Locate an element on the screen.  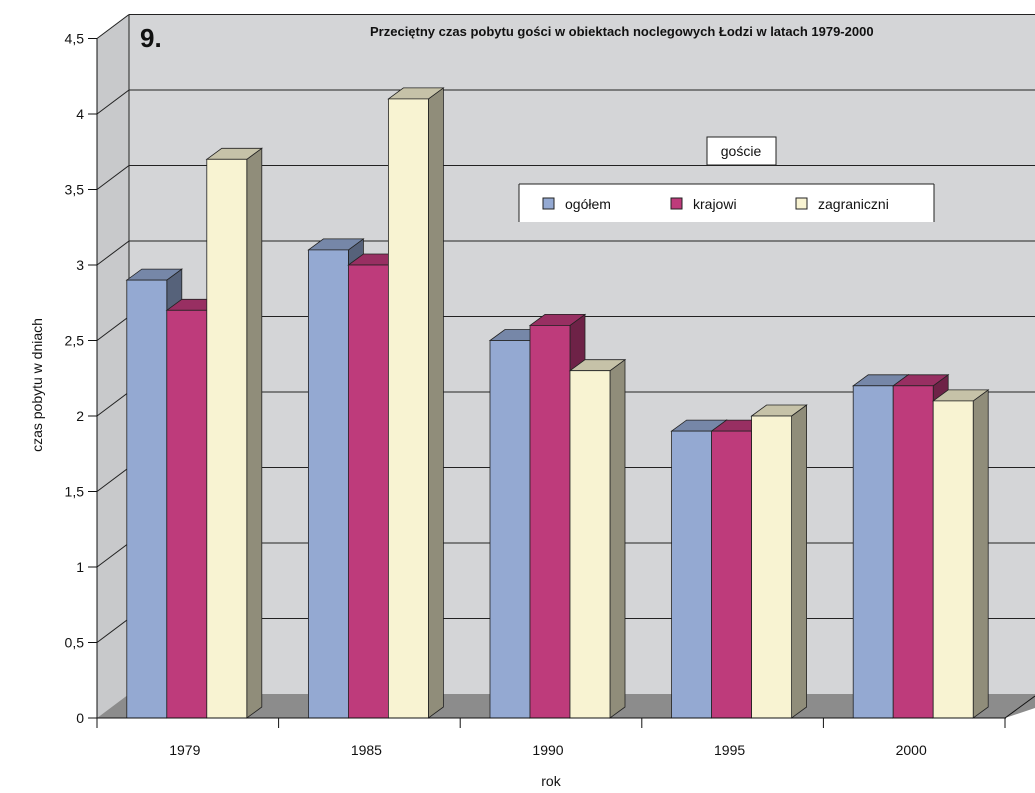
legend-label-ogółem: ogółem is located at coordinates (588, 204).